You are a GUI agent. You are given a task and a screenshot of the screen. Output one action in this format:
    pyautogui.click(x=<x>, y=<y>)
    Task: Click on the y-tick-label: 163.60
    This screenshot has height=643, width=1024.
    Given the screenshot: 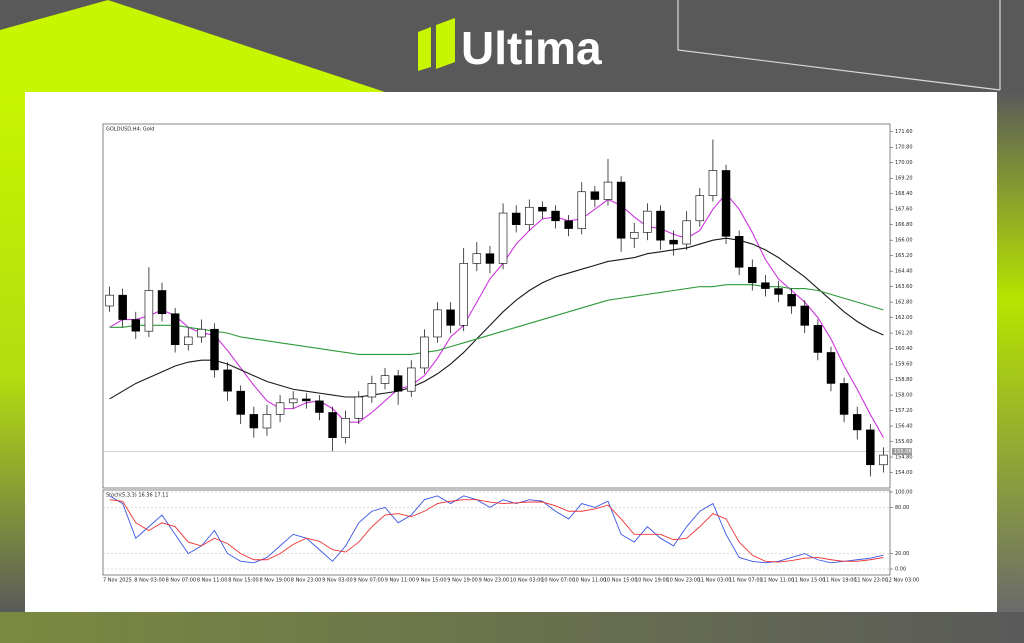 What is the action you would take?
    pyautogui.click(x=904, y=287)
    